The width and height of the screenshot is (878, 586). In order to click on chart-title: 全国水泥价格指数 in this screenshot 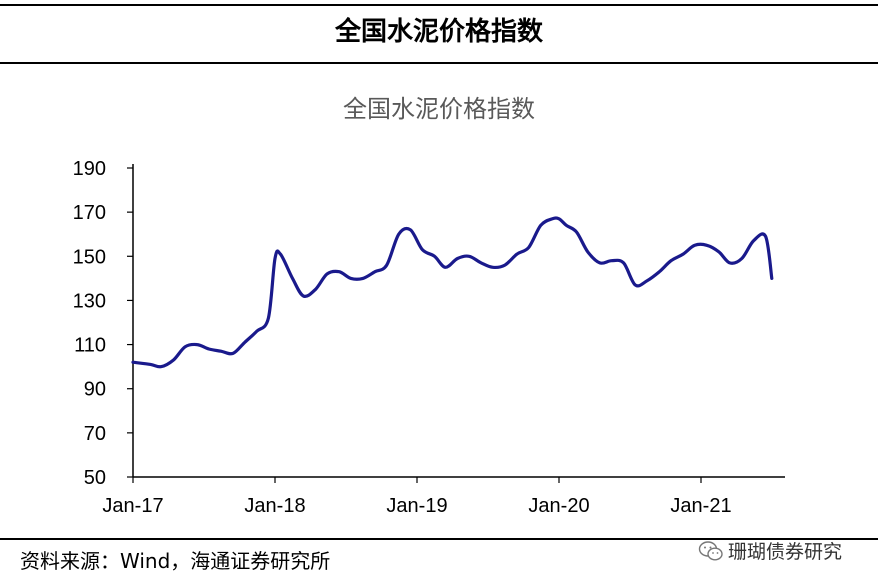, I will do `click(439, 109)`.